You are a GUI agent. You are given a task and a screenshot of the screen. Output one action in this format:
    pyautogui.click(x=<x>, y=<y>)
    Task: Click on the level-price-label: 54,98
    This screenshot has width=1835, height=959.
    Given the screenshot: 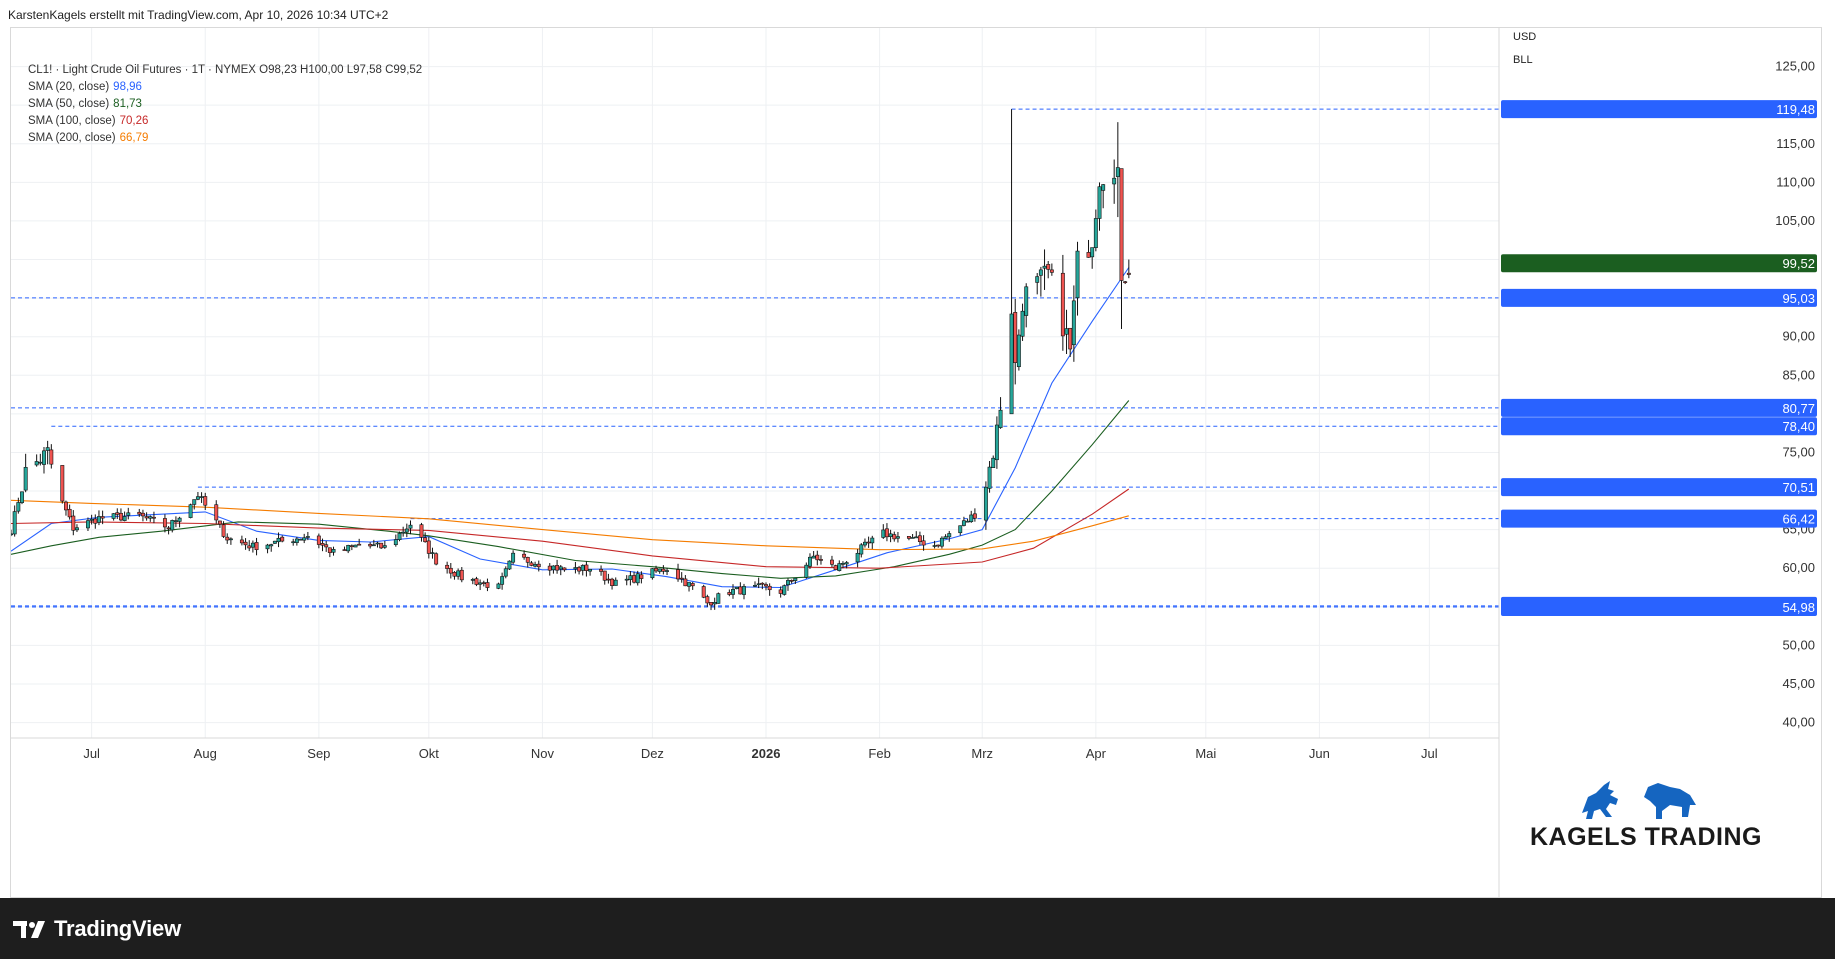 What is the action you would take?
    pyautogui.click(x=1798, y=607)
    